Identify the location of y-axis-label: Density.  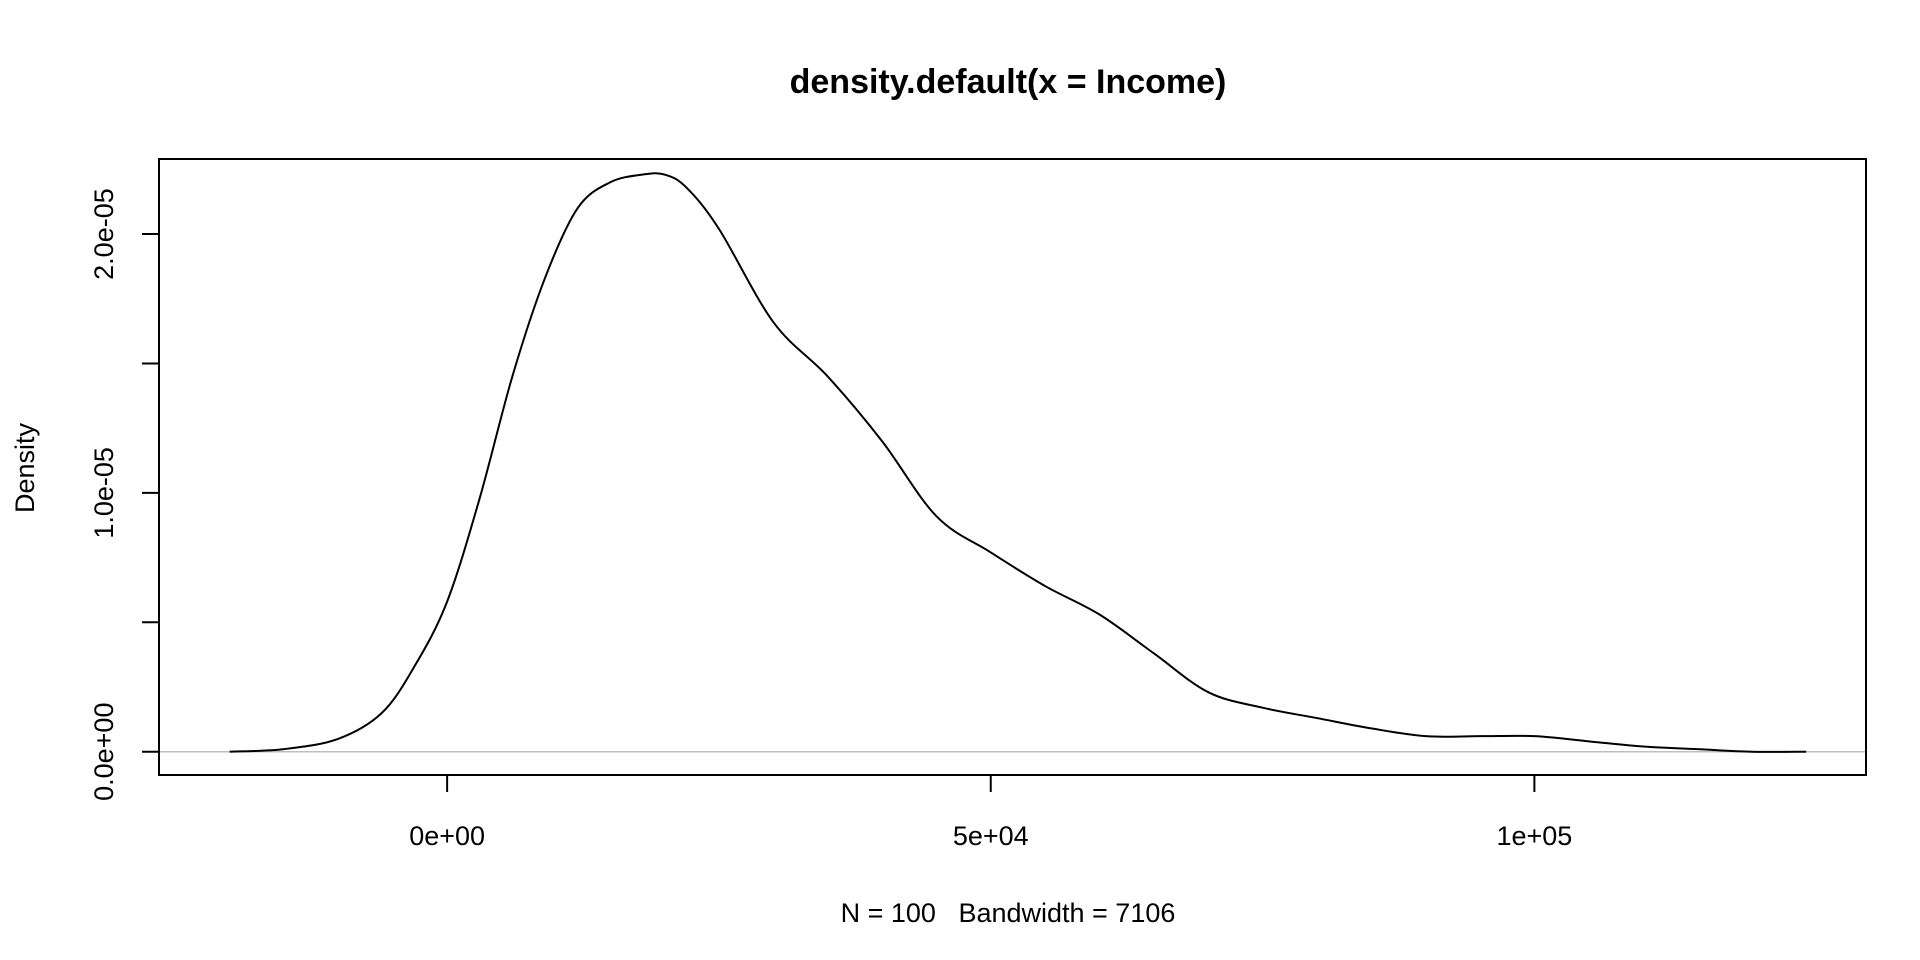
(25, 467).